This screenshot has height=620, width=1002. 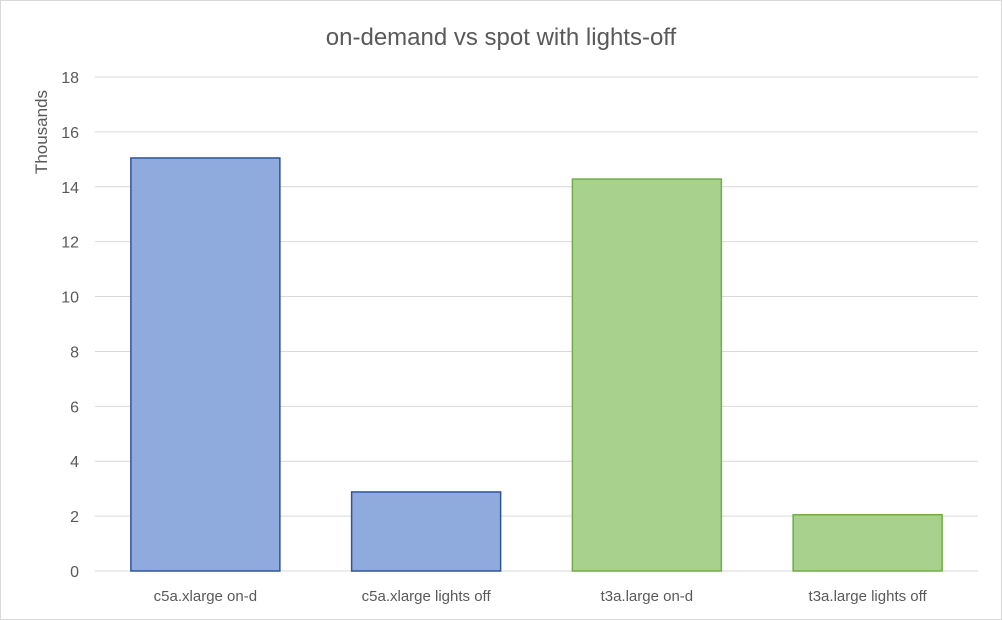 What do you see at coordinates (70, 133) in the screenshot?
I see `y-tick-label: 16` at bounding box center [70, 133].